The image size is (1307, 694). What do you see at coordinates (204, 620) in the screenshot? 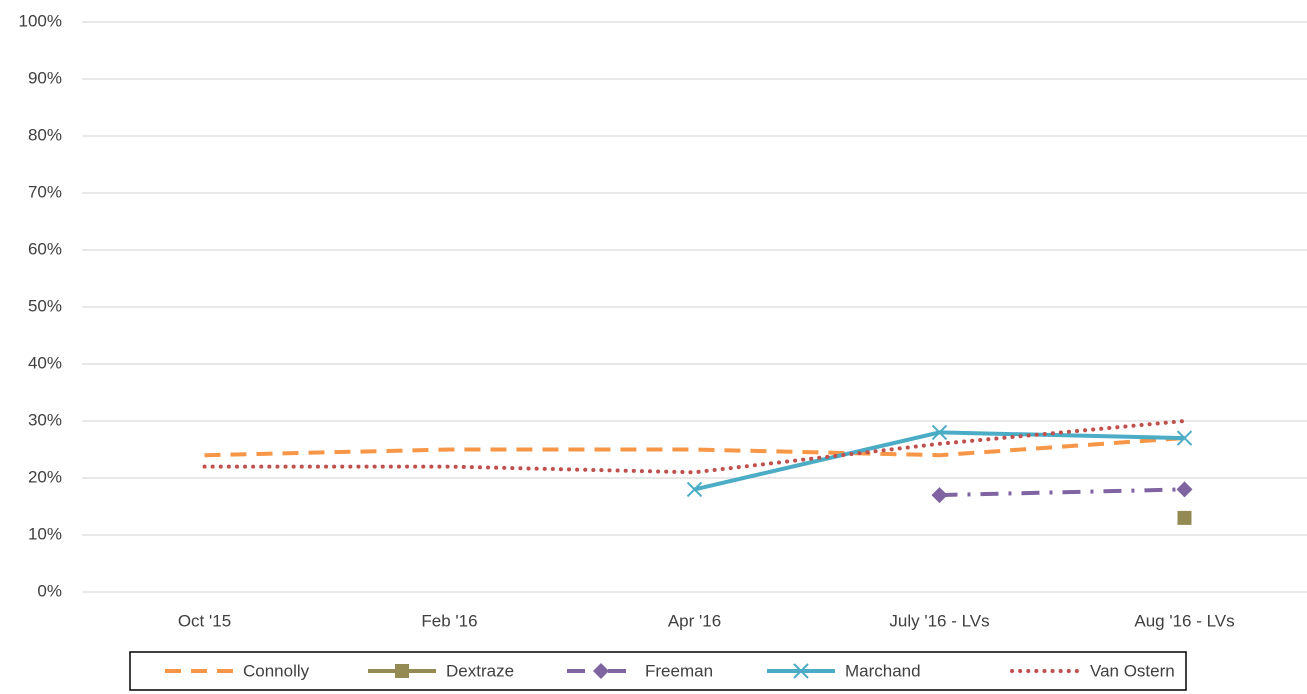
I see `x-tick-label: Oct '15` at bounding box center [204, 620].